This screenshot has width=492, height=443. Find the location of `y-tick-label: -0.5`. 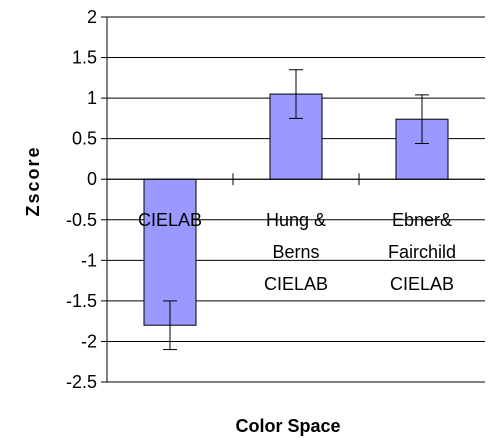

y-tick-label: -0.5 is located at coordinates (81, 220).